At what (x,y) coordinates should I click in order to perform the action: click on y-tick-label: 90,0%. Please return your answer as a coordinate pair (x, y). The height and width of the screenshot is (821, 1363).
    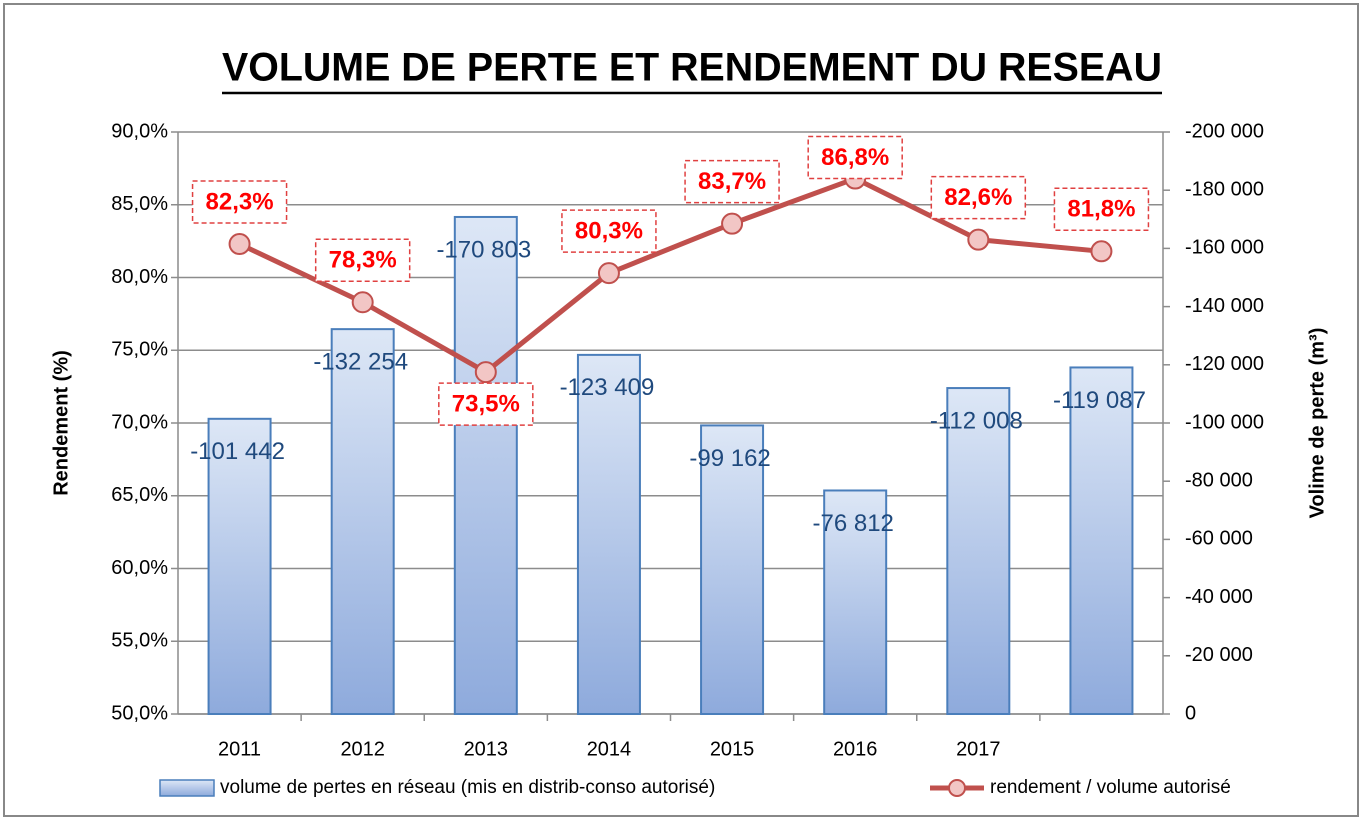
    Looking at the image, I should click on (139, 131).